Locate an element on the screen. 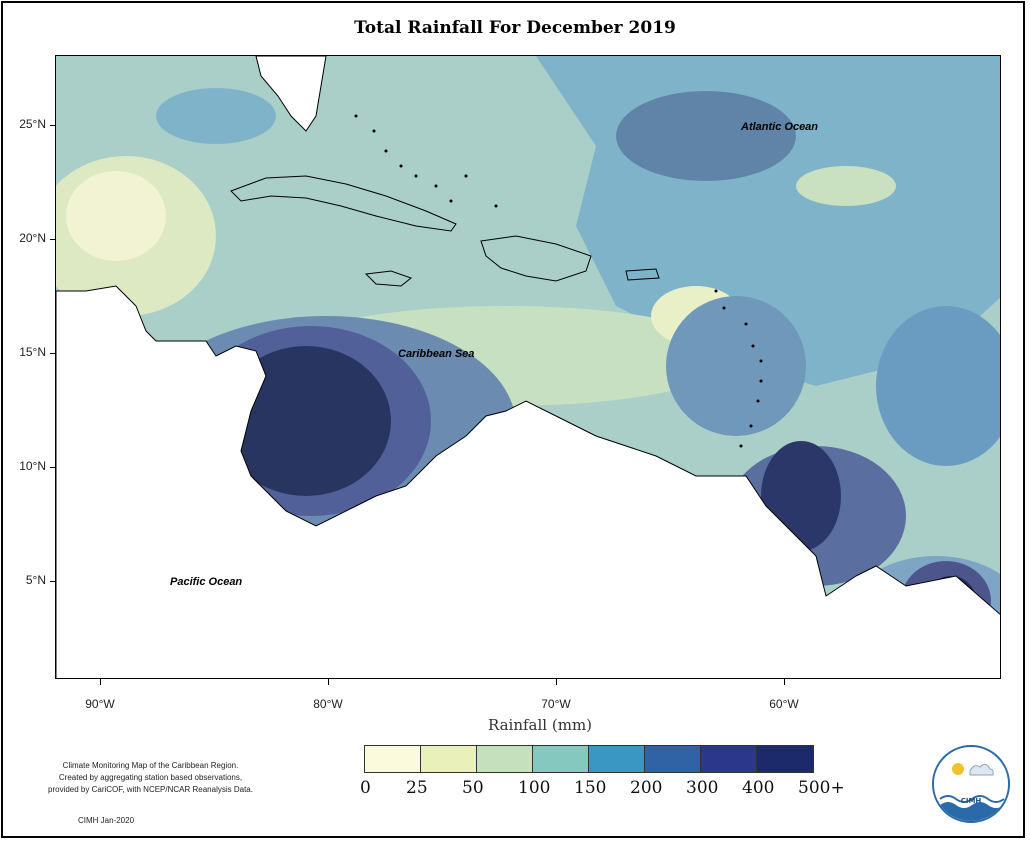 The height and width of the screenshot is (843, 1030). lon-tick-90w: 90°W is located at coordinates (100, 704).